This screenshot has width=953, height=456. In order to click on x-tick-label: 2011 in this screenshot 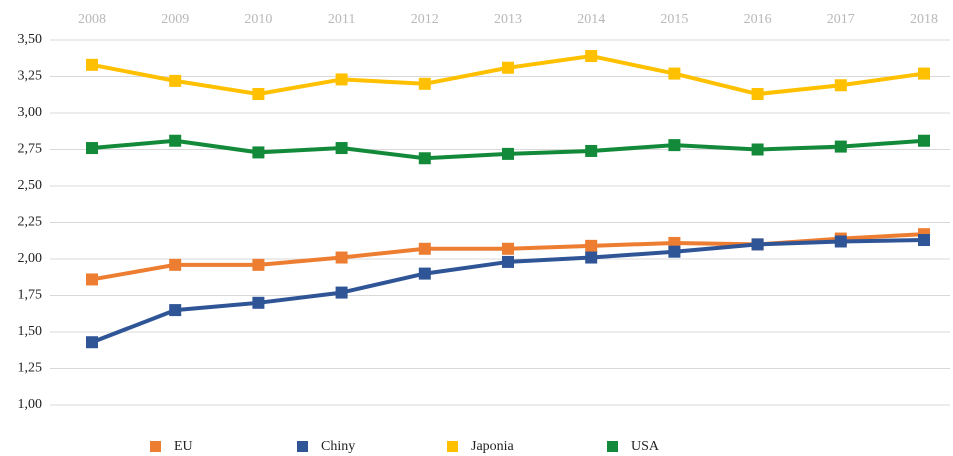, I will do `click(341, 19)`.